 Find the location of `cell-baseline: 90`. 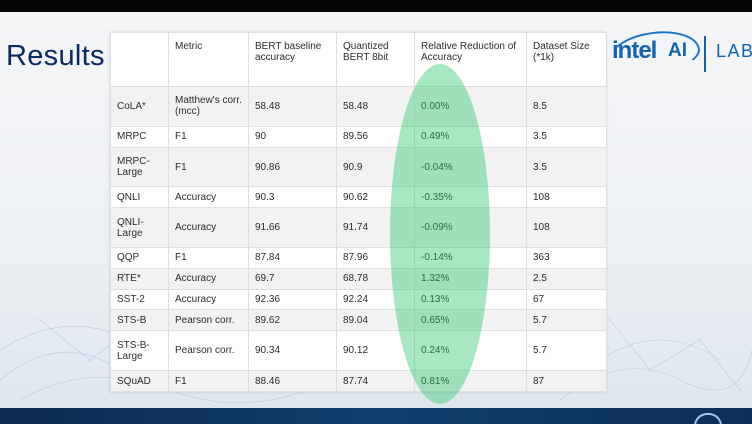

cell-baseline: 90 is located at coordinates (292, 136).